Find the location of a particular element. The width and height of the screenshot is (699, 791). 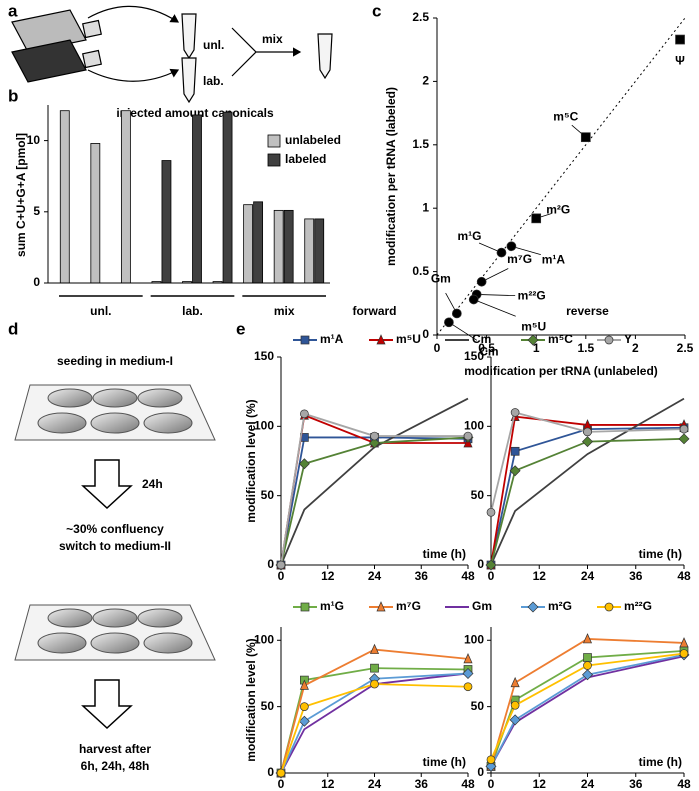

point-label: m⁵C is located at coordinates (565, 116).